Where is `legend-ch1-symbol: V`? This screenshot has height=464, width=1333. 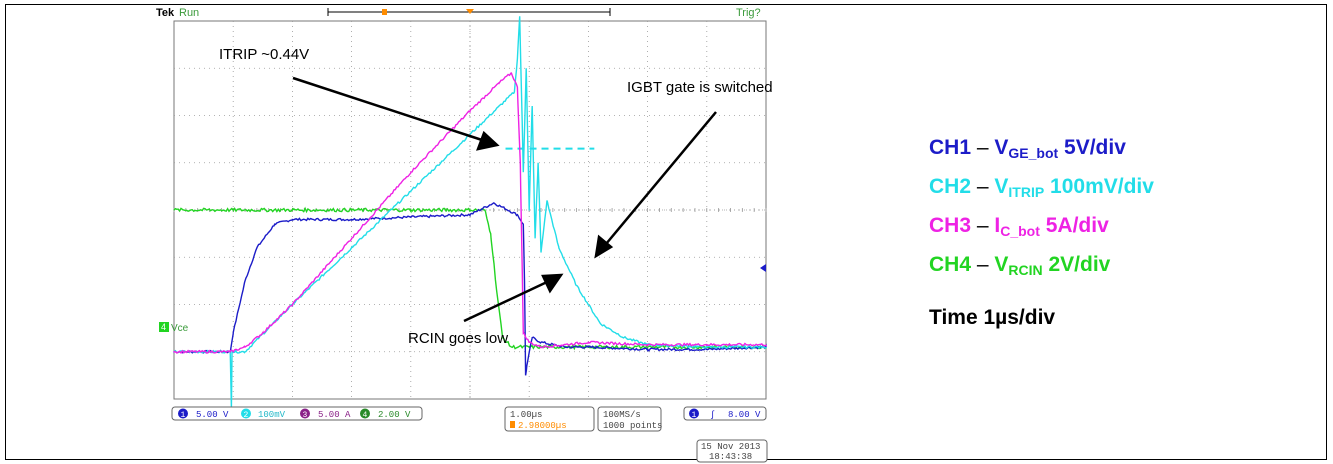
legend-ch1-symbol: V is located at coordinates (1001, 147).